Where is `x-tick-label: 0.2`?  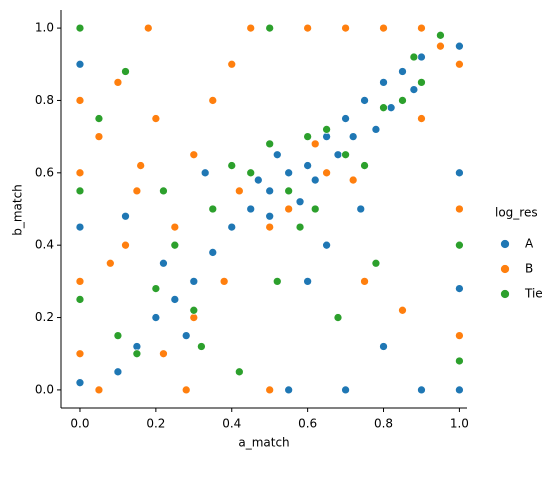 x-tick-label: 0.2 is located at coordinates (155, 424).